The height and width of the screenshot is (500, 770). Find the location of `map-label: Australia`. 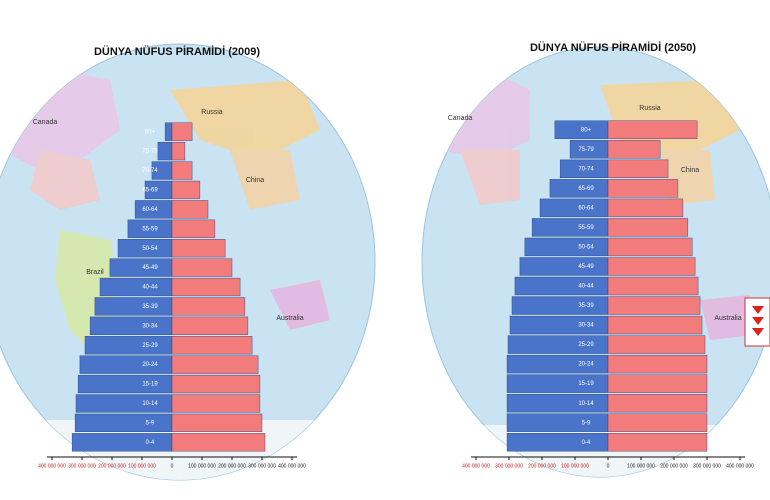

map-label: Australia is located at coordinates (289, 318).